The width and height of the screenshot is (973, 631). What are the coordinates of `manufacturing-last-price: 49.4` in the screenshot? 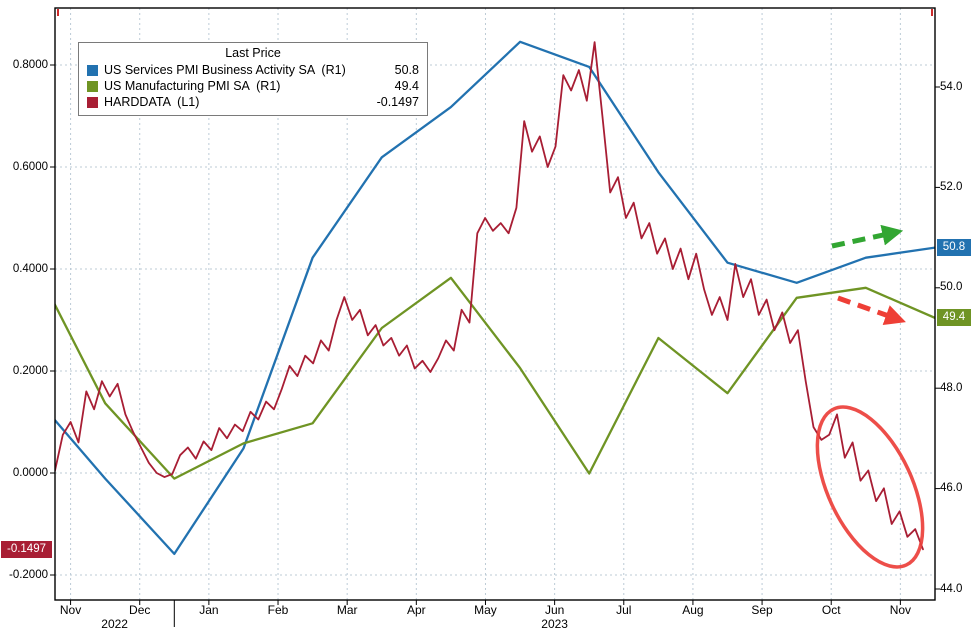 It's located at (406, 86).